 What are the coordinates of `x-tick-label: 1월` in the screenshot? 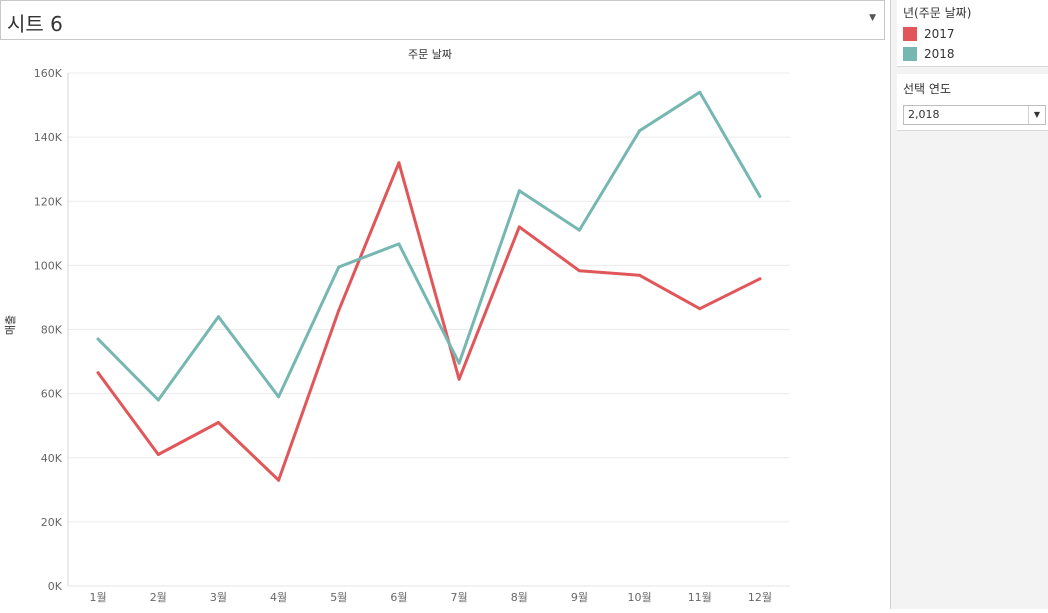 It's located at (98, 597).